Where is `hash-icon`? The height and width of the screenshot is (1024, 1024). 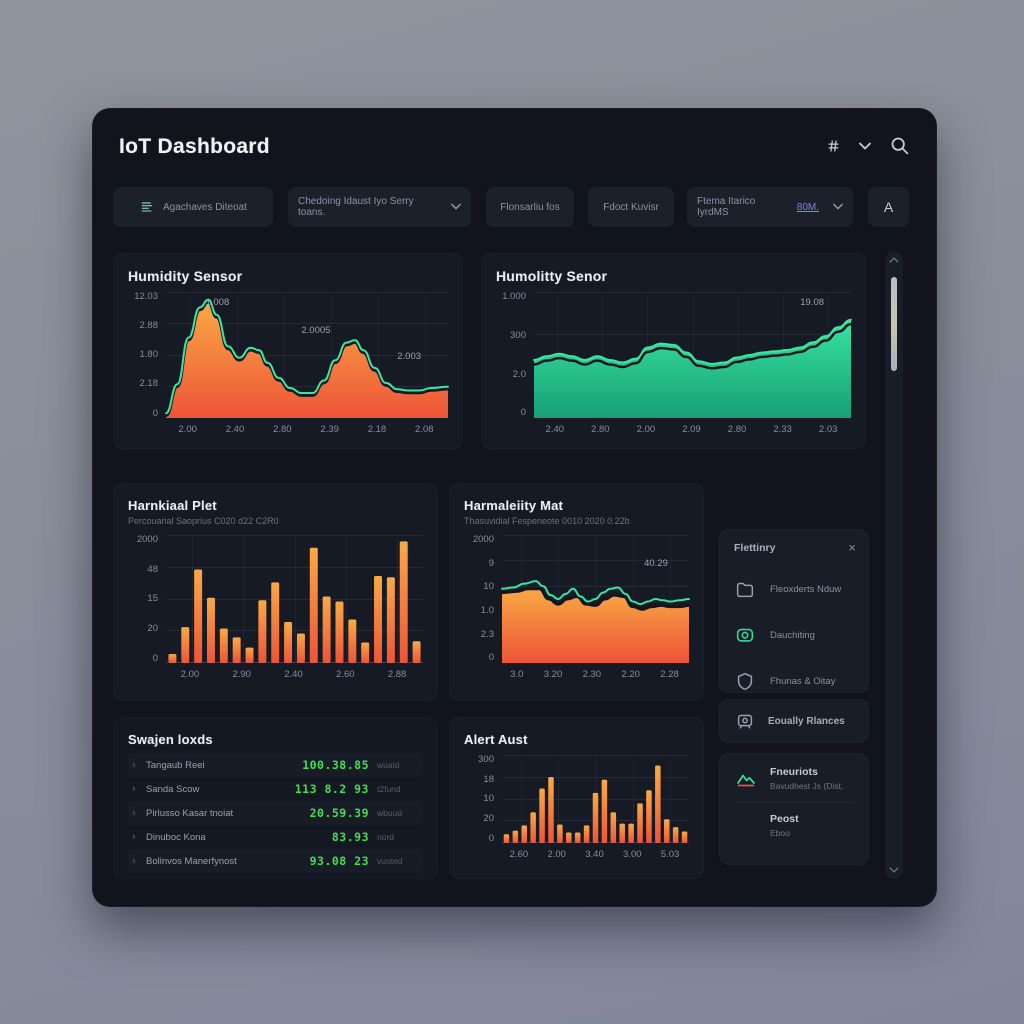
hash-icon is located at coordinates (833, 146).